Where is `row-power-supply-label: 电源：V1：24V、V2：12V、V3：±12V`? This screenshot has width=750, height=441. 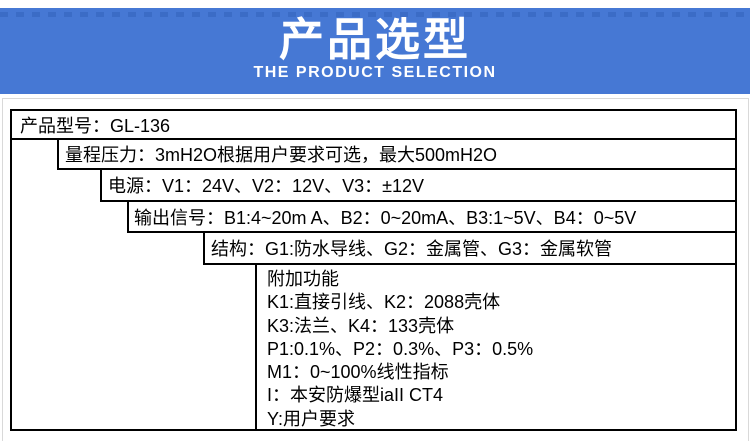 row-power-supply-label: 电源：V1：24V、V2：12V、V3：±12V is located at coordinates (266, 186).